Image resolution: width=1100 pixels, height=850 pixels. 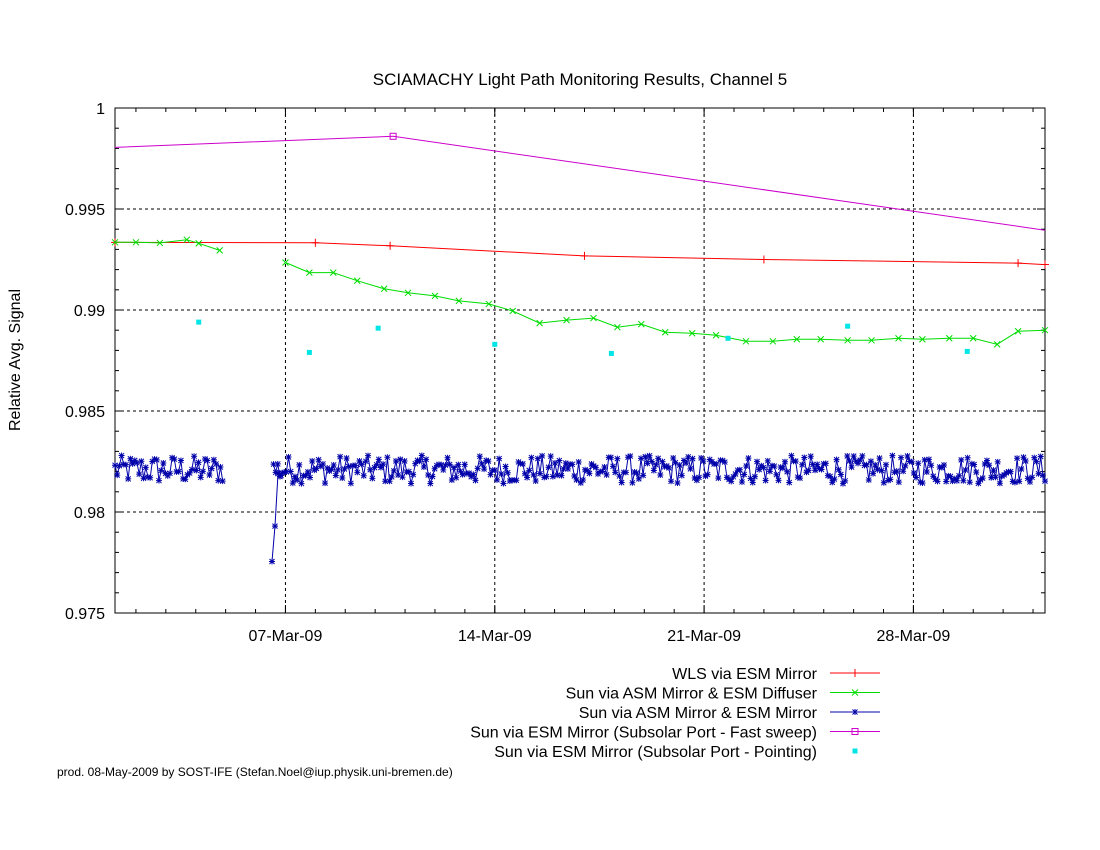 I want to click on series-4-point, so click(x=848, y=326).